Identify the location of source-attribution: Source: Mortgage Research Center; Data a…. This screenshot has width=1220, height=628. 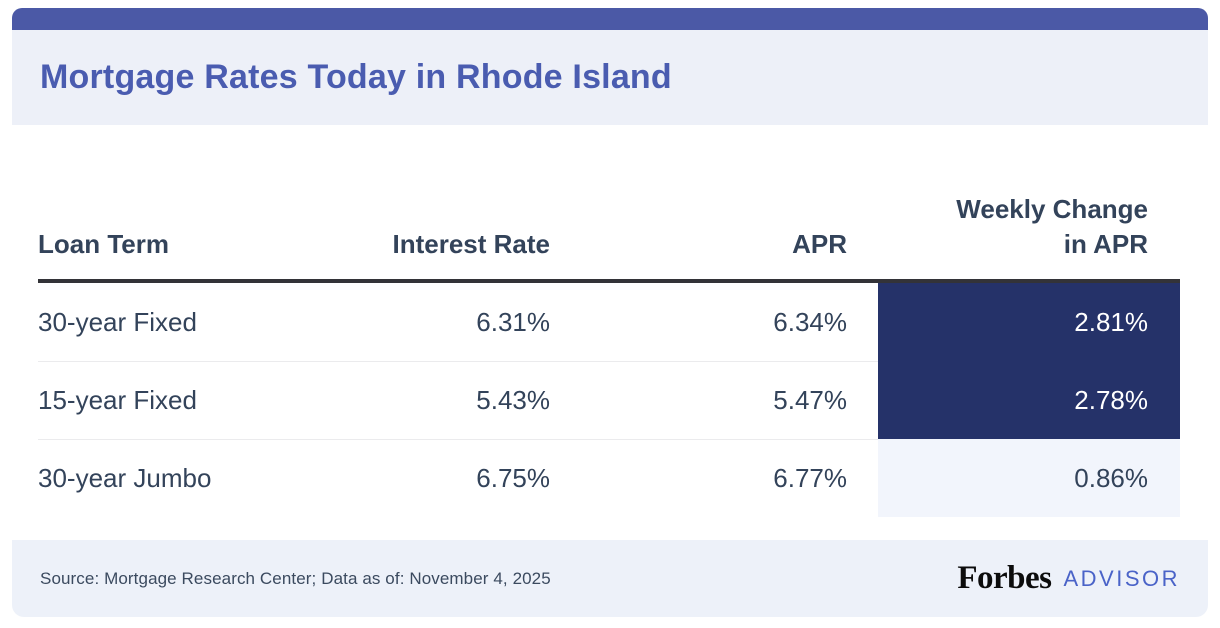
(295, 578).